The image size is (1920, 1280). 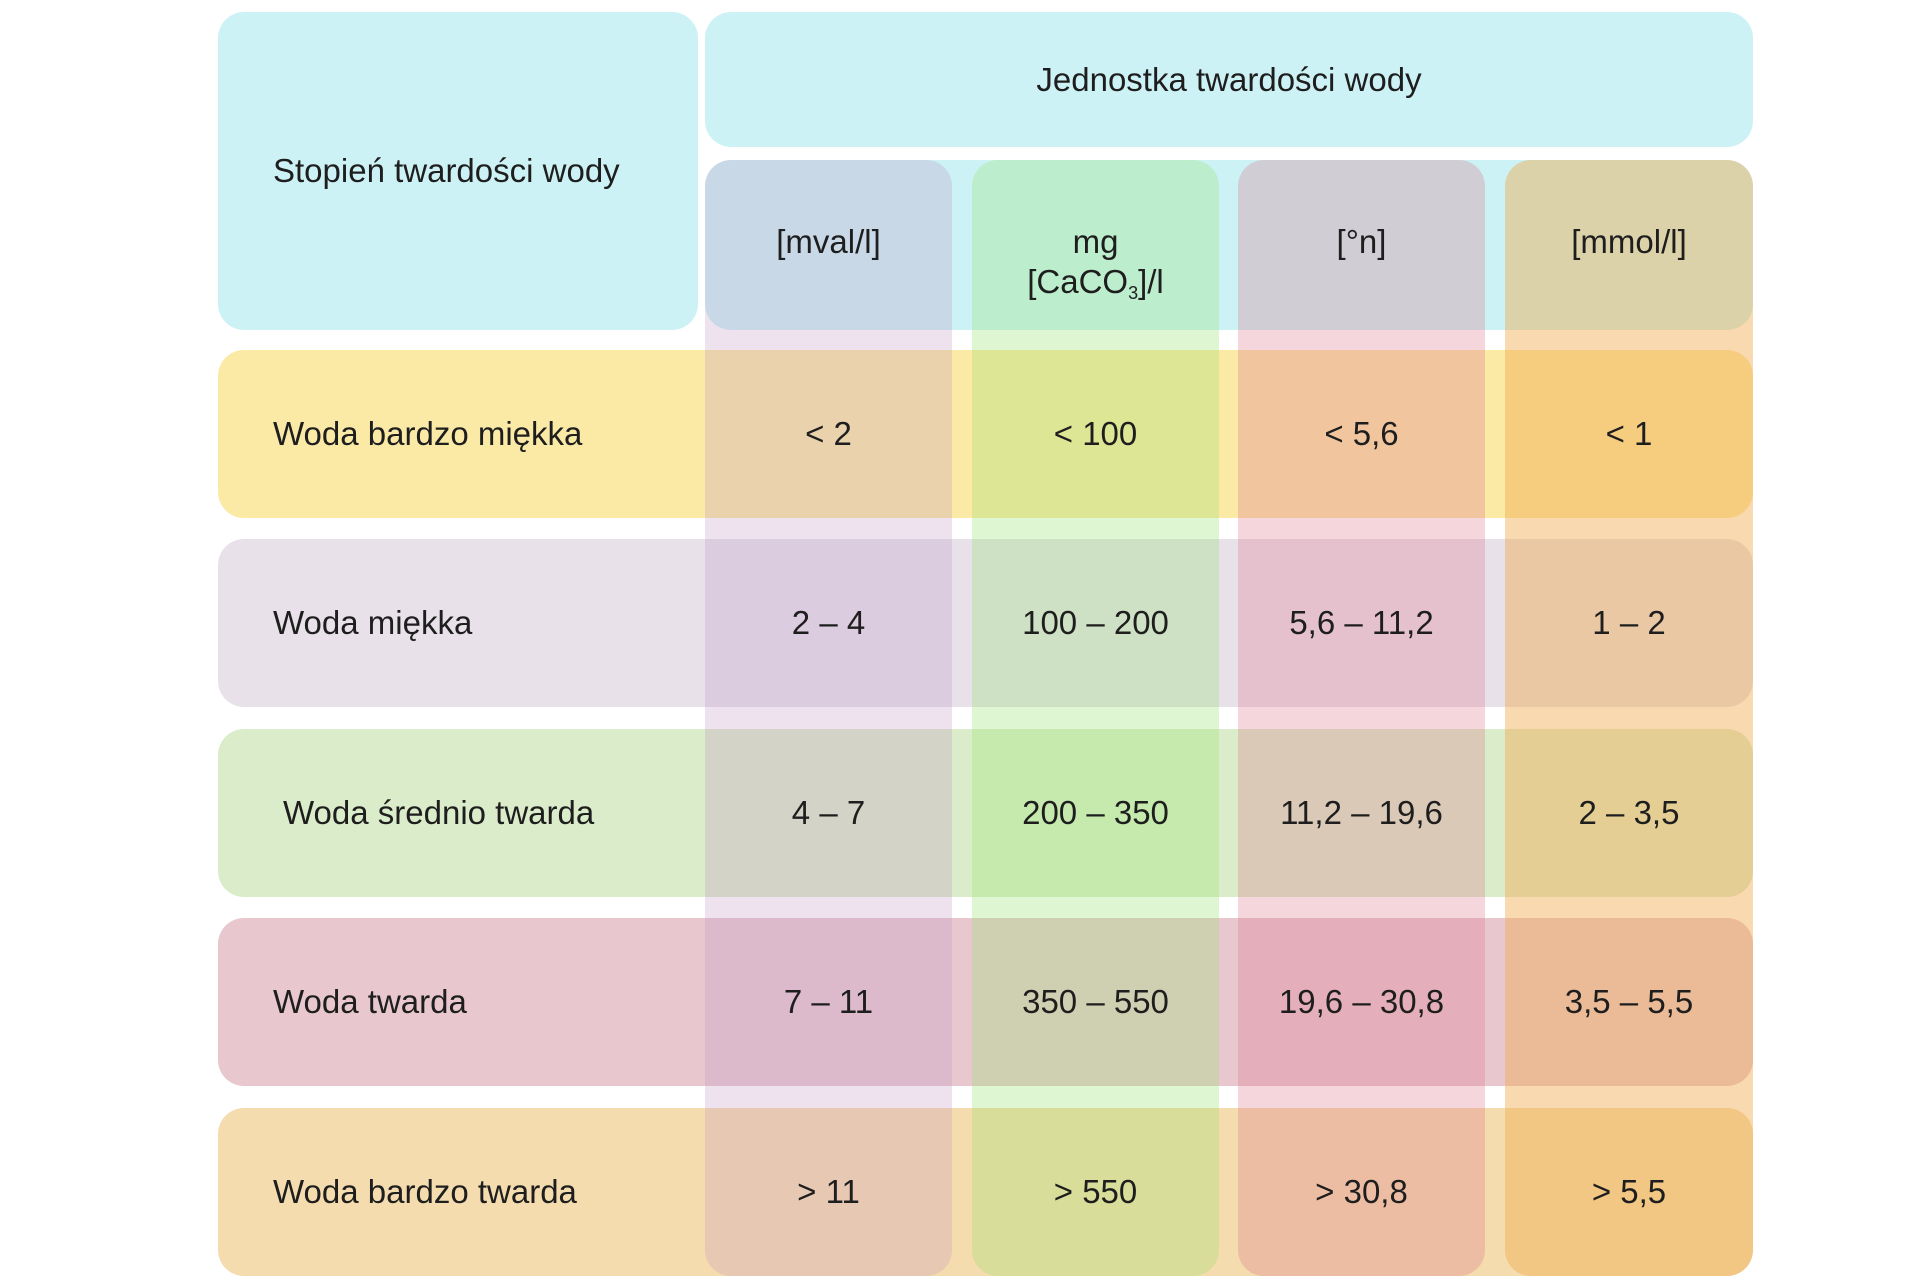 What do you see at coordinates (1095, 813) in the screenshot?
I see `table-cell: 200 – 350` at bounding box center [1095, 813].